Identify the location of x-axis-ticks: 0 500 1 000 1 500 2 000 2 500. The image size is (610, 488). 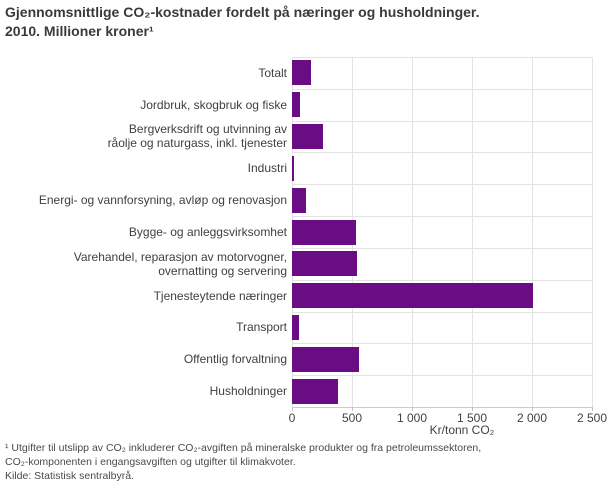
(447, 418).